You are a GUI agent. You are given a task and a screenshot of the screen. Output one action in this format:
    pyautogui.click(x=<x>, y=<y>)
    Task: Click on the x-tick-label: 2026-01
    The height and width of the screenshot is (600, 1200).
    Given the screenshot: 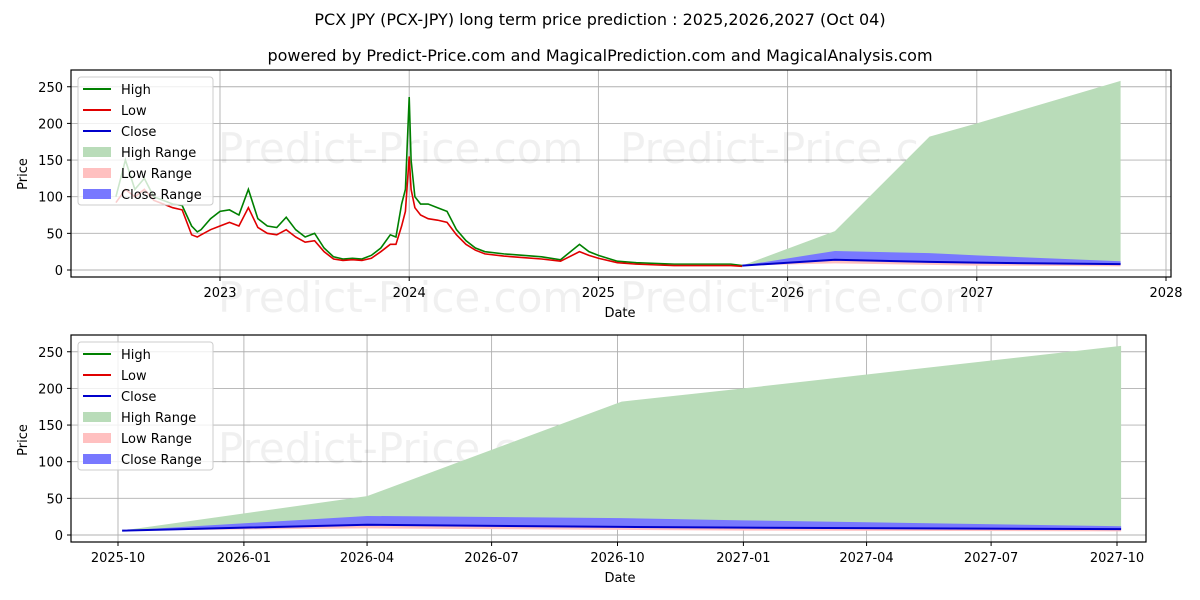 What is the action you would take?
    pyautogui.click(x=244, y=558)
    